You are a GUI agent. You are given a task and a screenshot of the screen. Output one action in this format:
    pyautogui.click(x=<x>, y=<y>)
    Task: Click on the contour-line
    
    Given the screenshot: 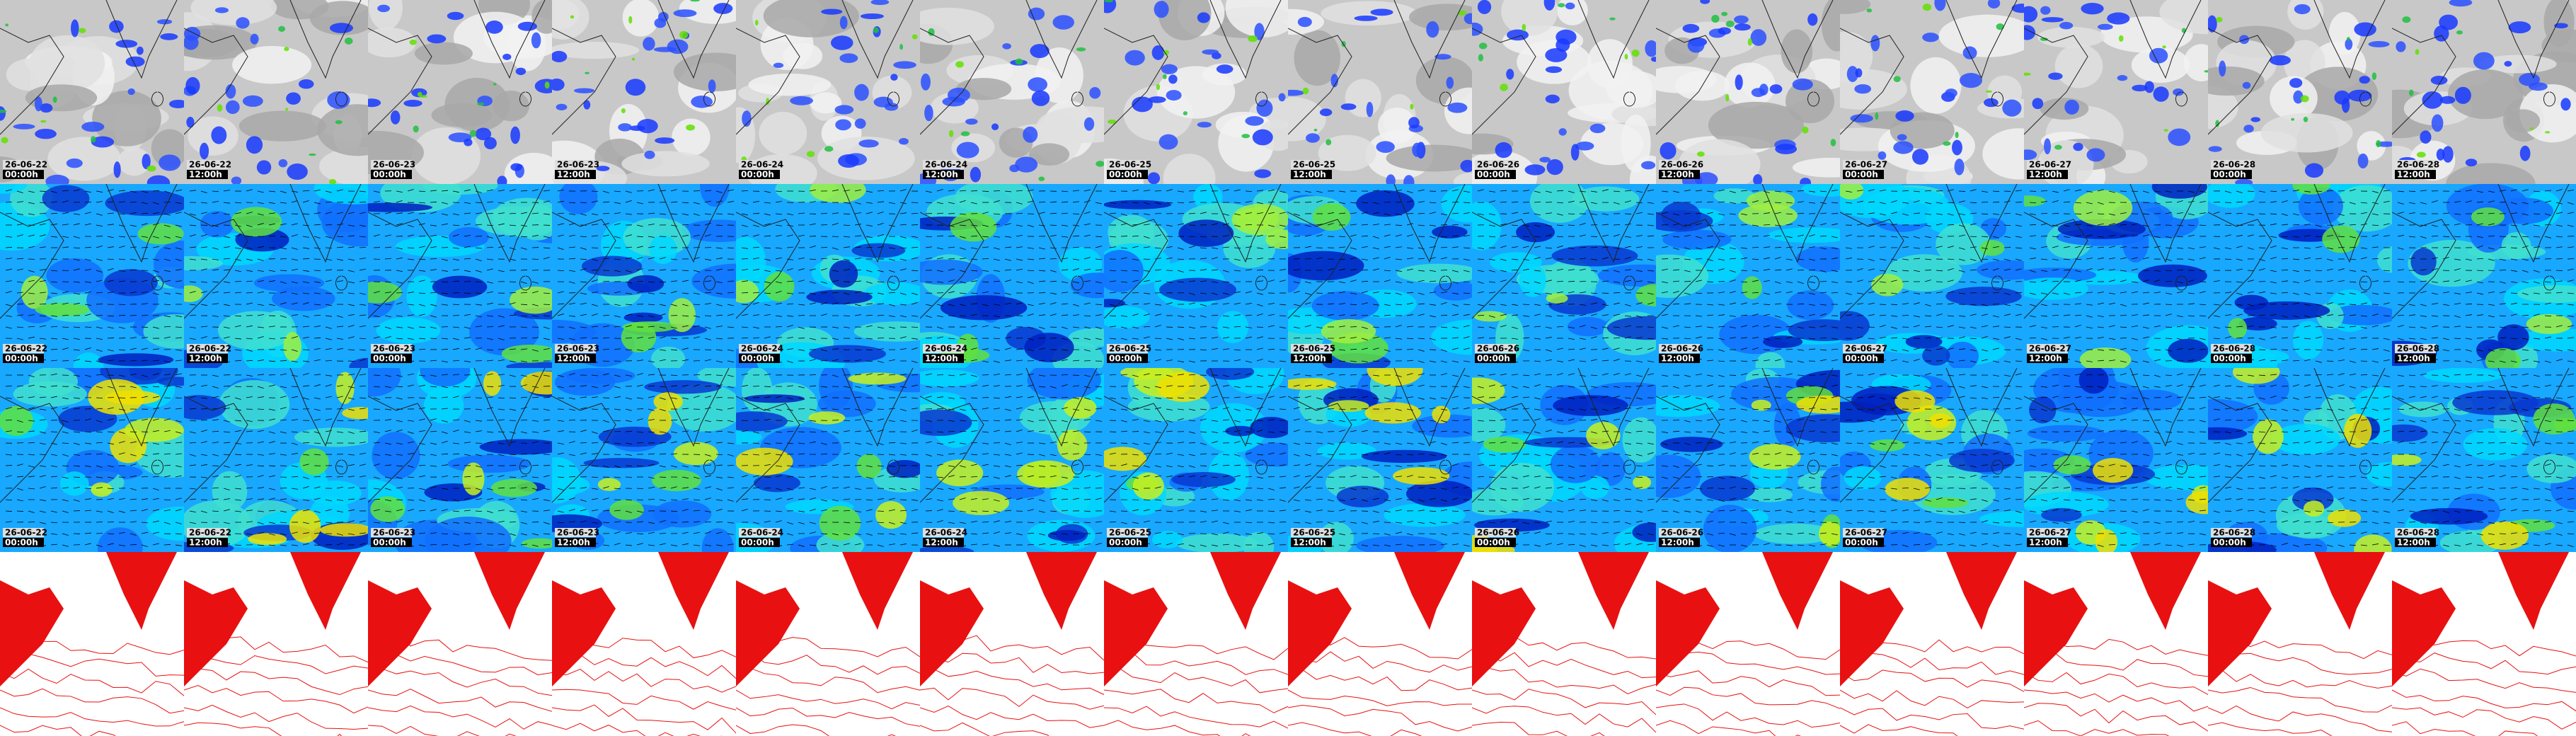 What is the action you would take?
    pyautogui.click(x=263, y=729)
    